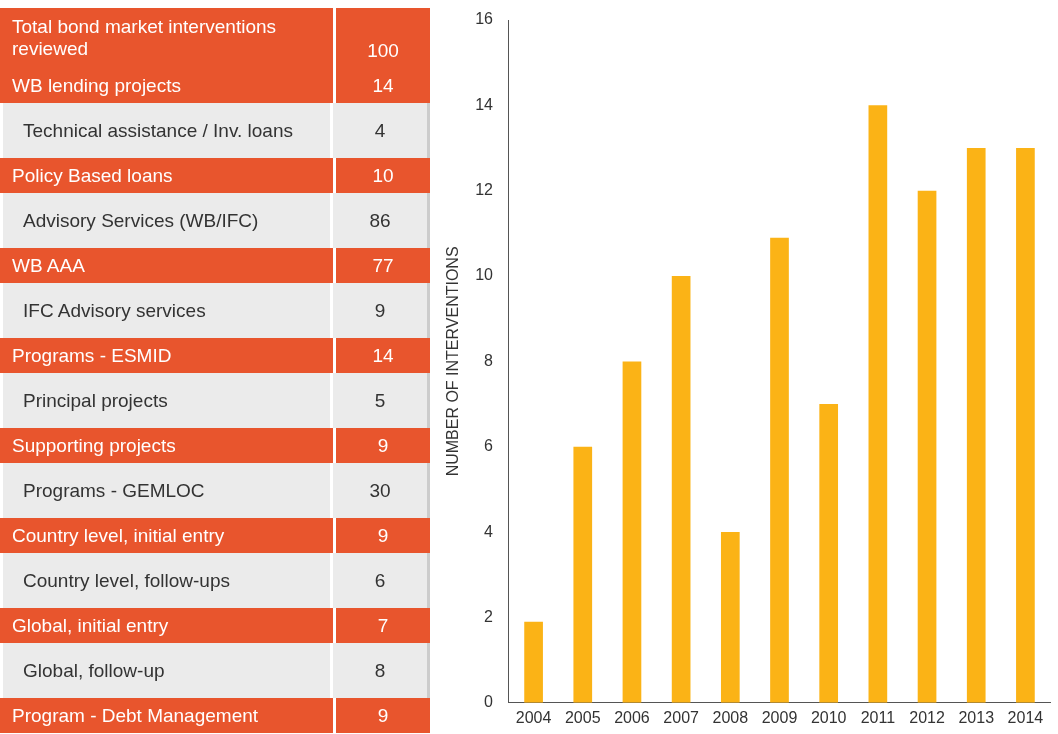  I want to click on category-label: Program - Debt Management, so click(135, 715).